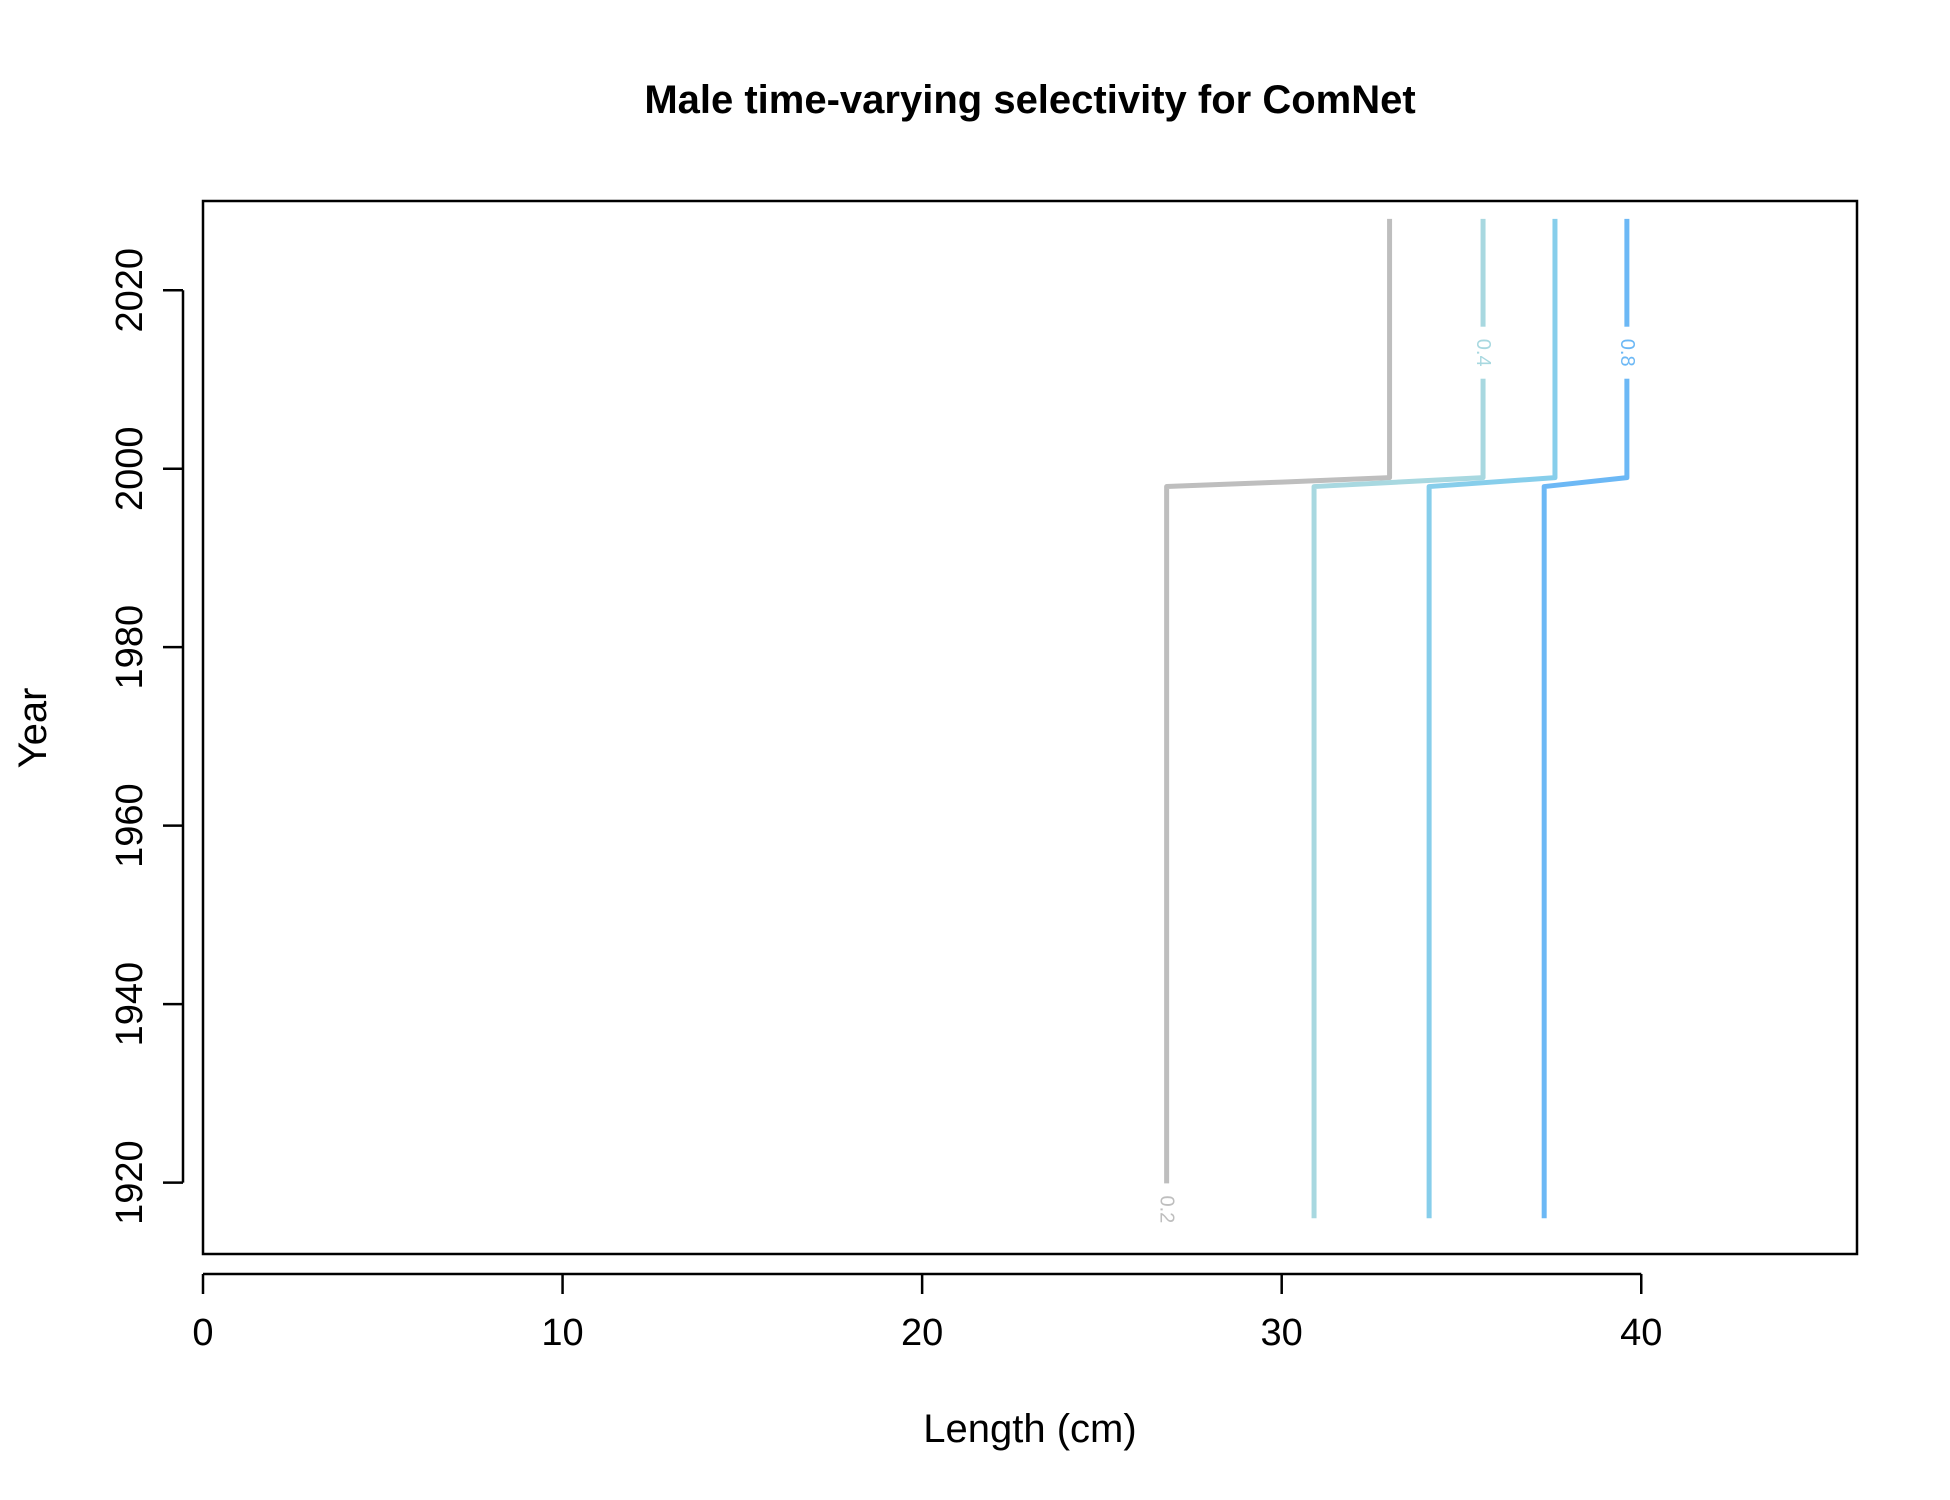 The image size is (1950, 1500). I want to click on x-tick-label: 0, so click(202, 1333).